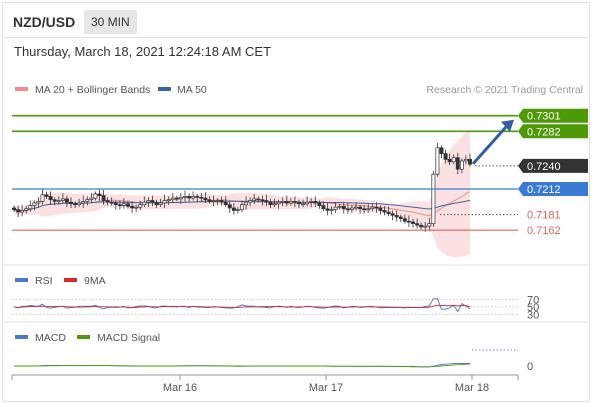 This screenshot has height=404, width=592. Describe the element at coordinates (95, 281) in the screenshot. I see `rsi-ma-legend-label: 9MA` at that location.